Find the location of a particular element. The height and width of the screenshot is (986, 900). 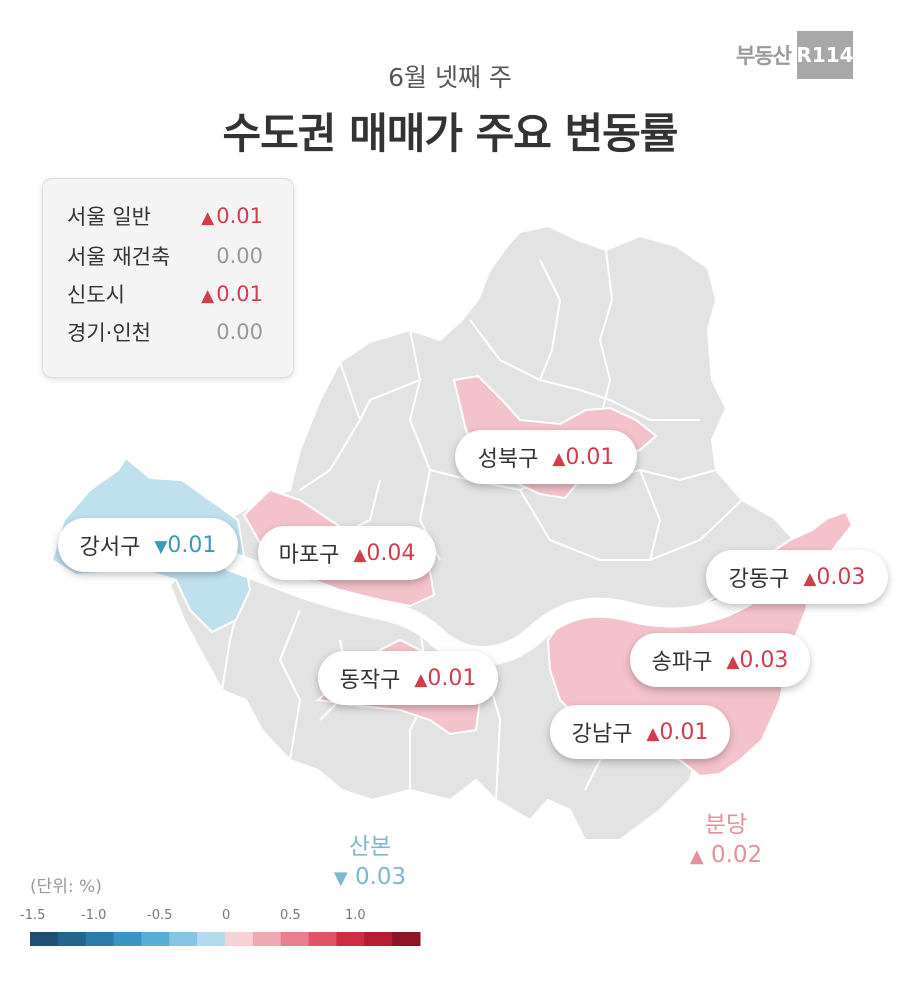

scale-tick: 0.5 is located at coordinates (290, 915).